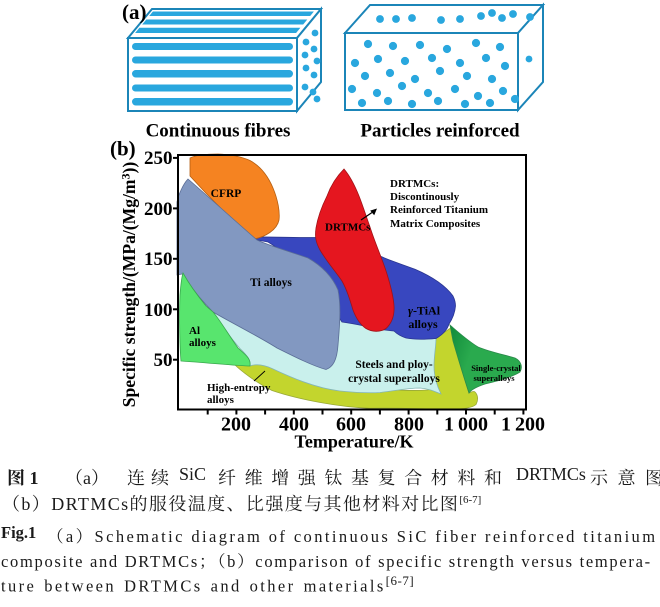 Image resolution: width=660 pixels, height=607 pixels. What do you see at coordinates (414, 184) in the screenshot?
I see `svg-text: DRTMCs:` at bounding box center [414, 184].